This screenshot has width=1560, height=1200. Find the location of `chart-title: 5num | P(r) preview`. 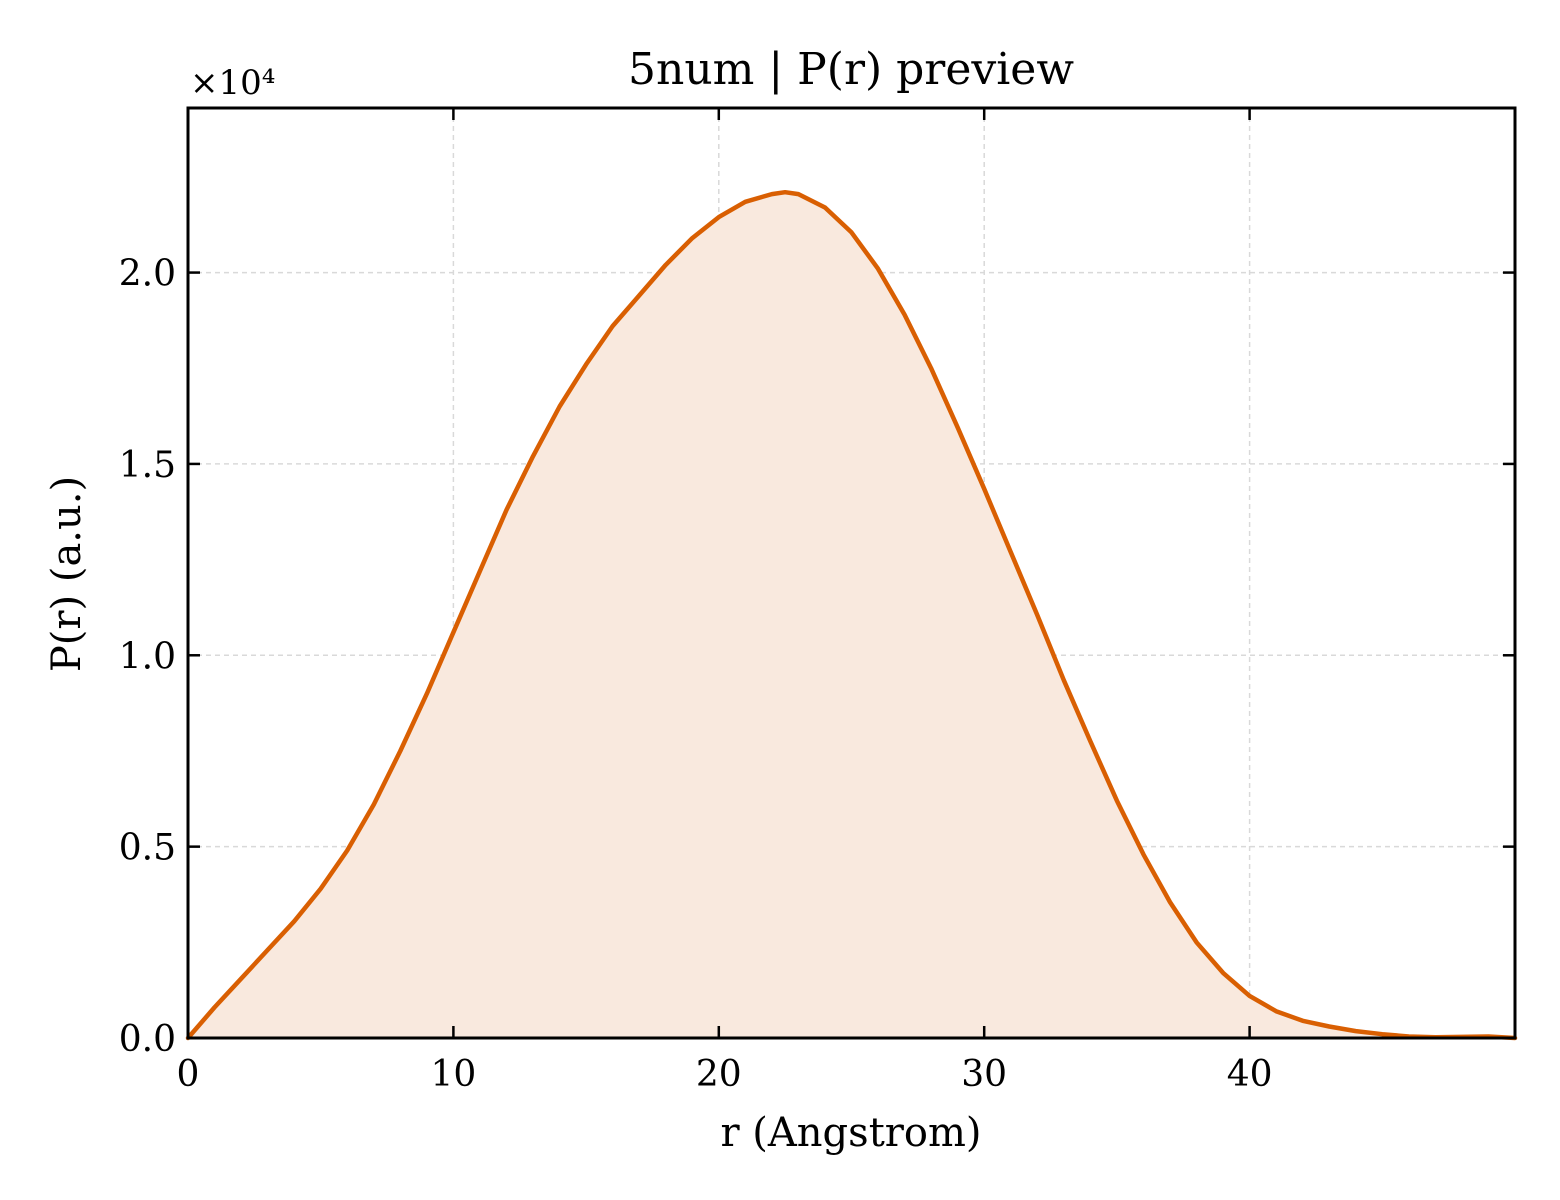

chart-title: 5num | P(r) preview is located at coordinates (851, 69).